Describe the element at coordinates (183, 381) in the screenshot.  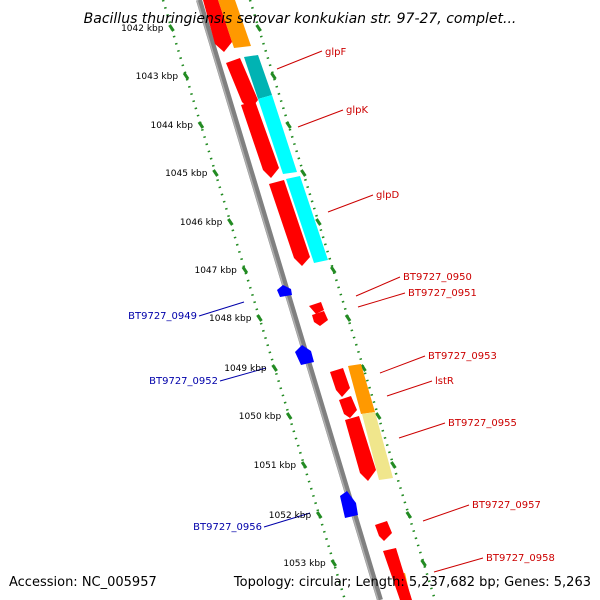
I see `gene-label: BT9727_0952` at that location.